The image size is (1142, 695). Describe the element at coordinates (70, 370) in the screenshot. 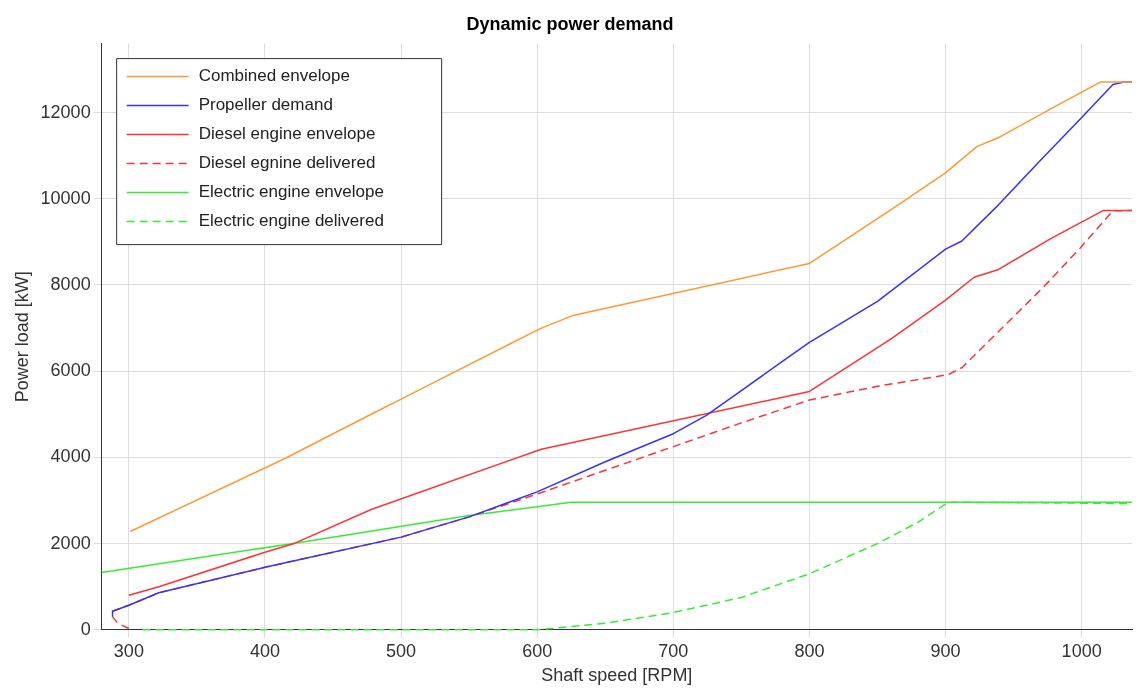

I see `y-tick-label: 6000` at that location.